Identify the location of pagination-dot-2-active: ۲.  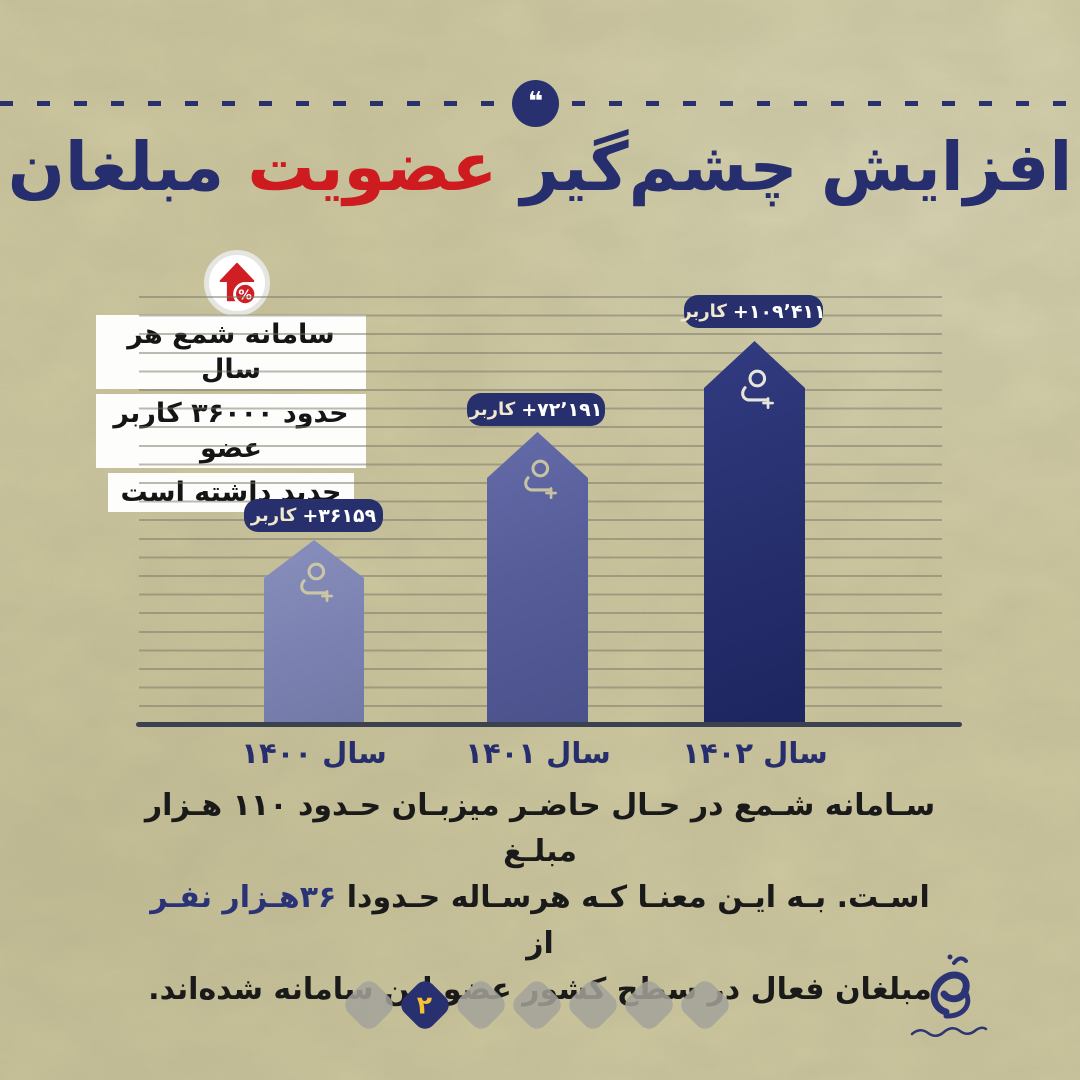
(425, 1005).